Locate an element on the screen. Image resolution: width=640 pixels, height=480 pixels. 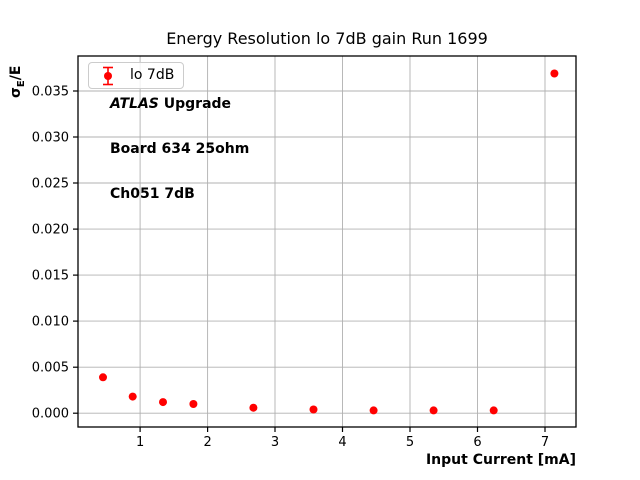
x-axis-label: Input Current [mA] is located at coordinates (500, 460).